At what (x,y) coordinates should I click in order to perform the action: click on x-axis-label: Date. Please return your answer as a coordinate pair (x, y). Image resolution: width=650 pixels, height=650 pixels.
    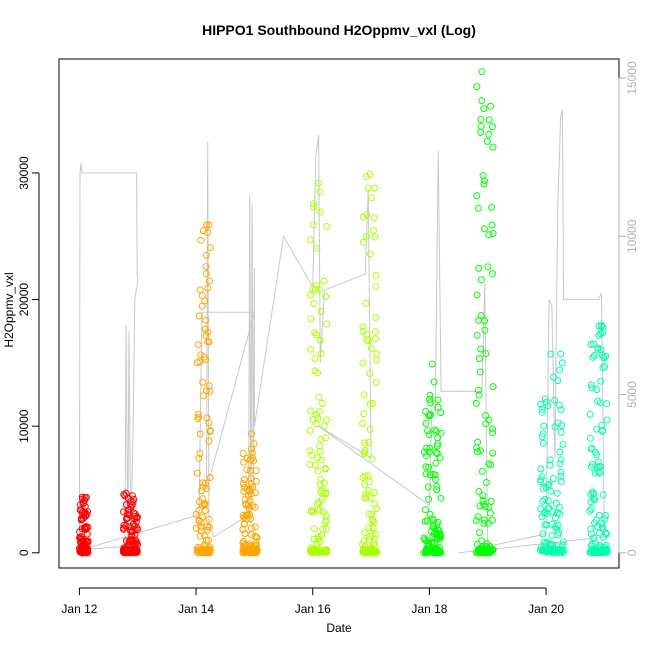
    Looking at the image, I should click on (339, 628).